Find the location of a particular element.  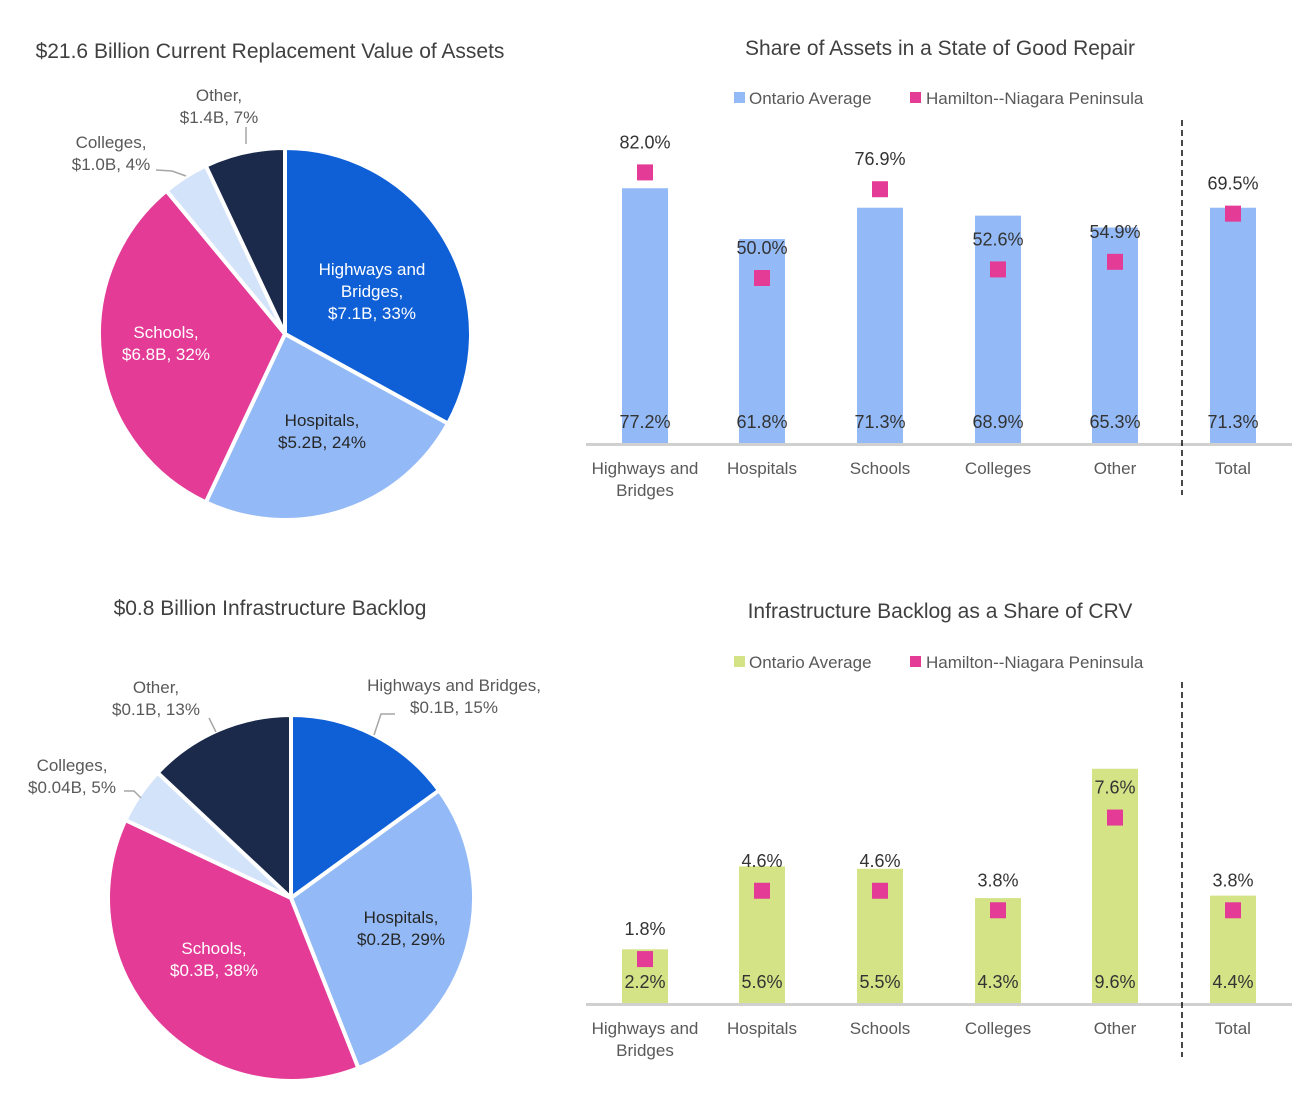

bar-value-label: 5.5% is located at coordinates (879, 982).